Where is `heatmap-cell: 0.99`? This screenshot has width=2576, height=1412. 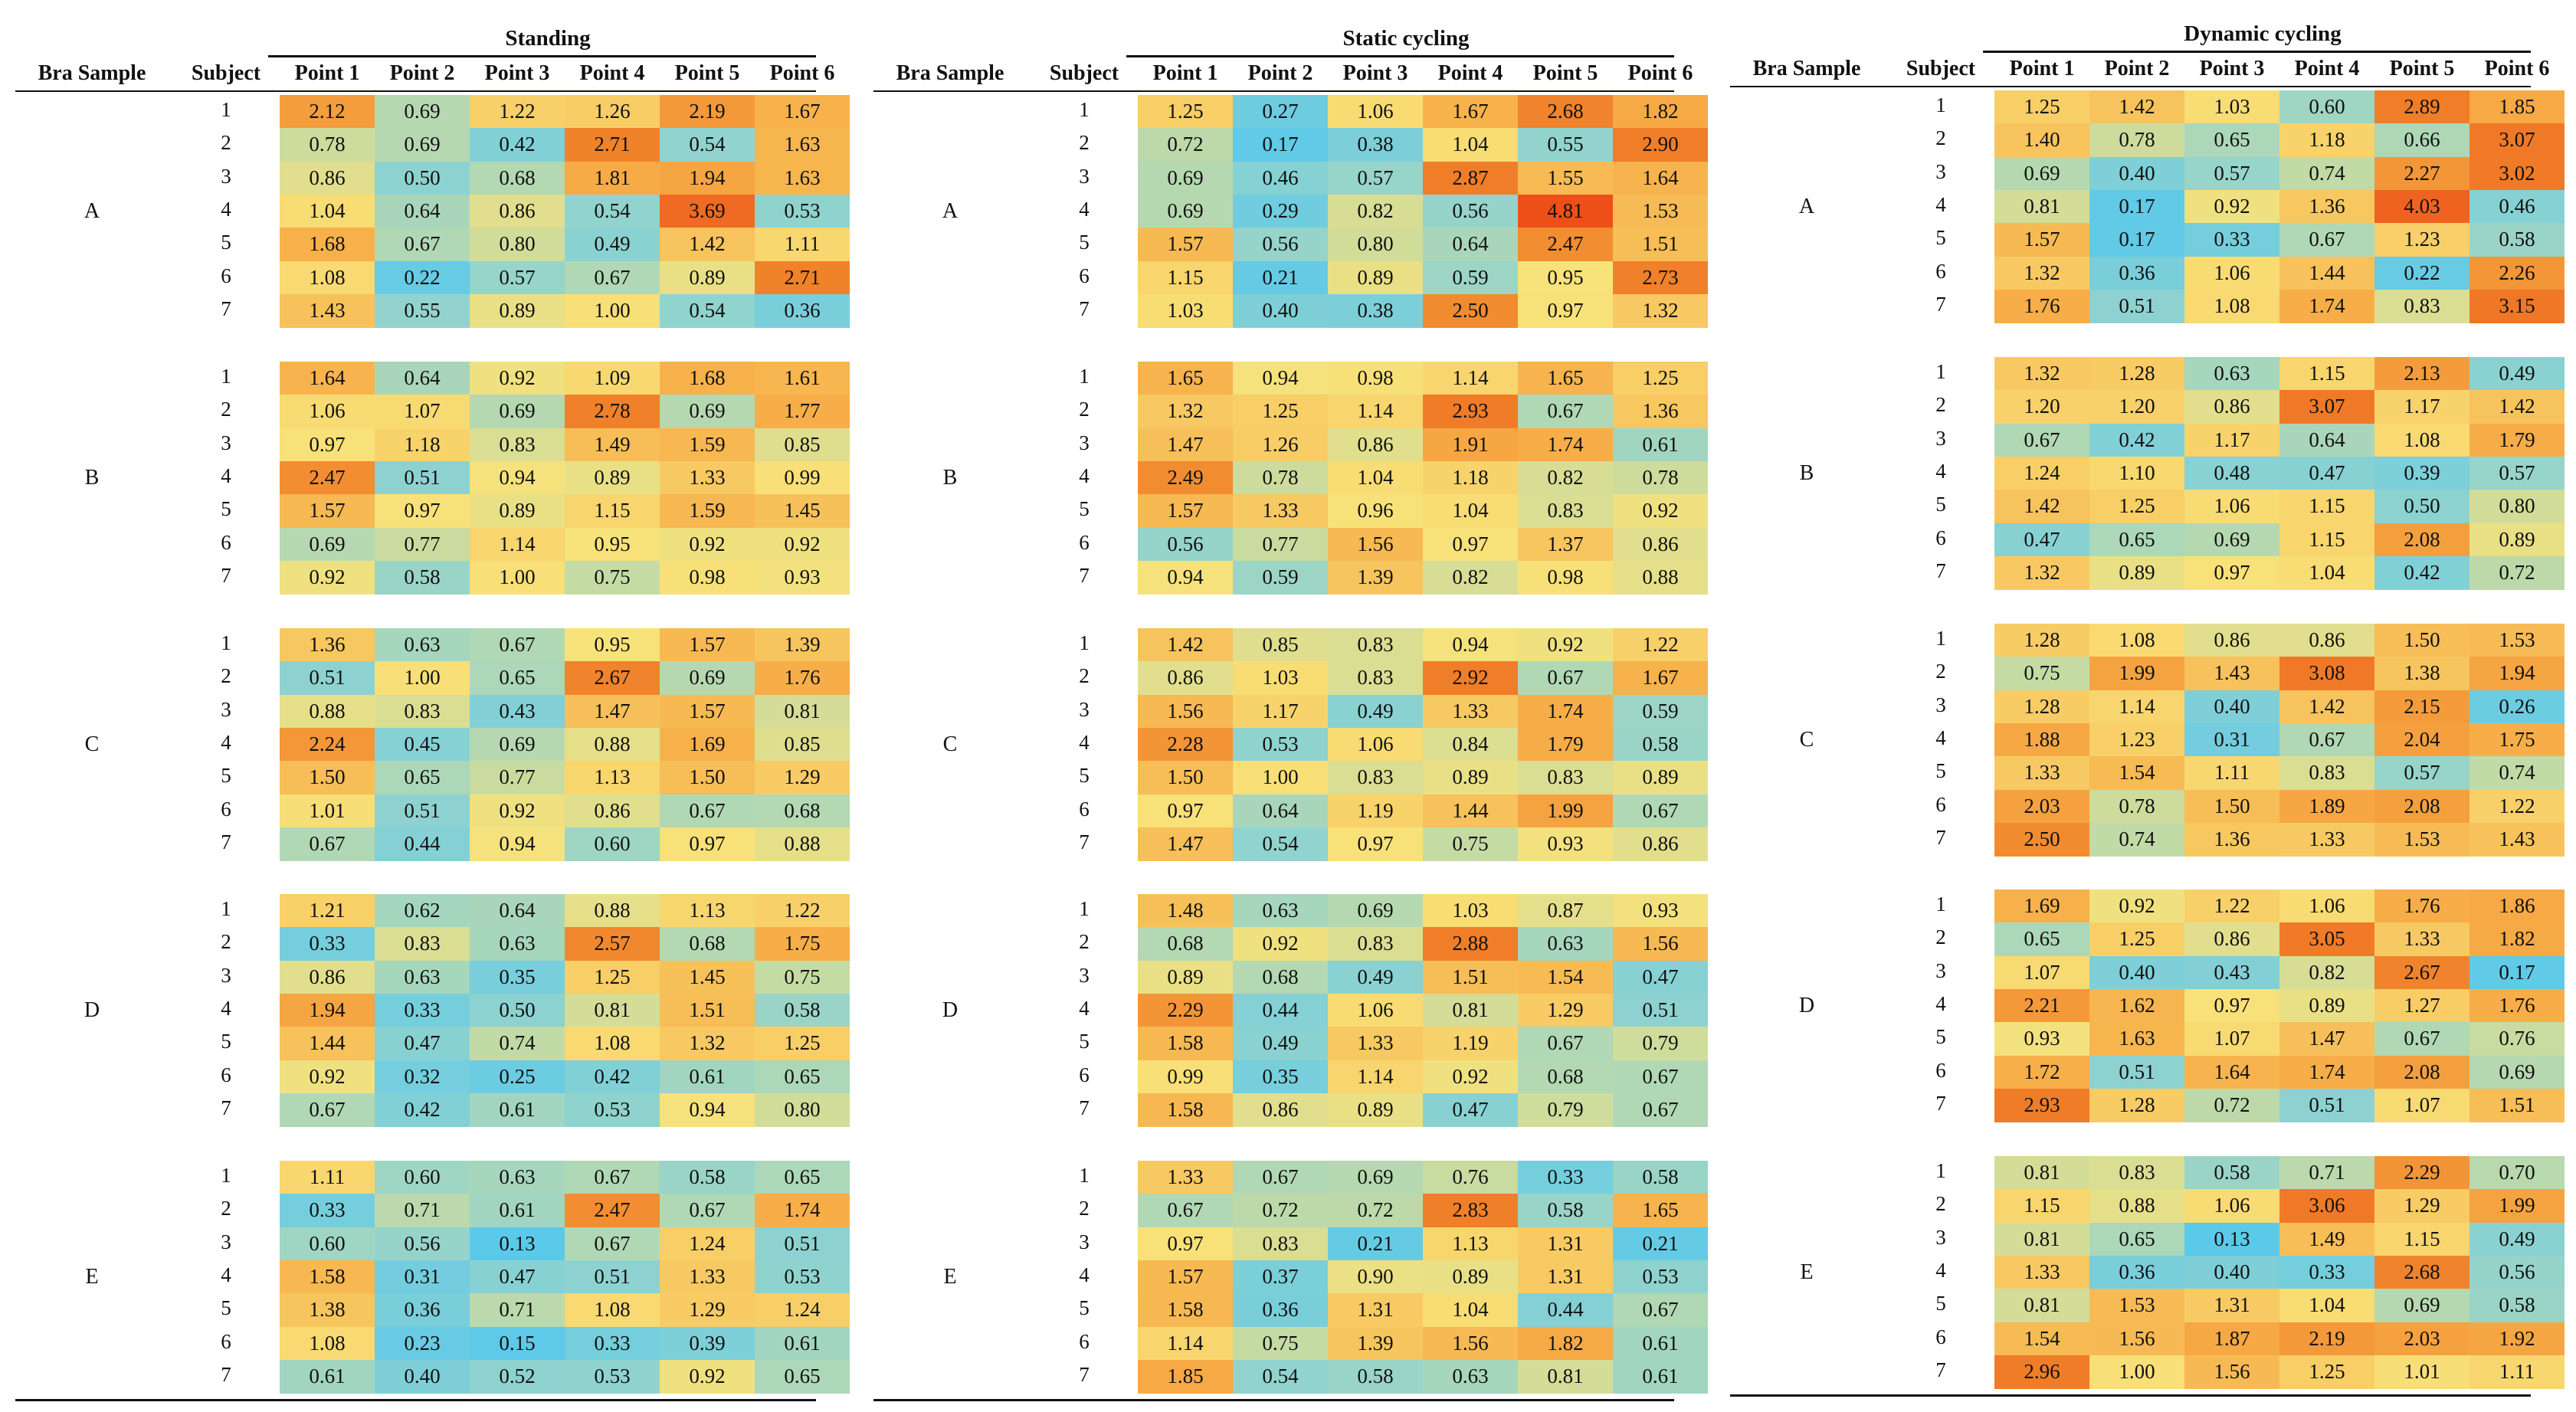 heatmap-cell: 0.99 is located at coordinates (1185, 1077).